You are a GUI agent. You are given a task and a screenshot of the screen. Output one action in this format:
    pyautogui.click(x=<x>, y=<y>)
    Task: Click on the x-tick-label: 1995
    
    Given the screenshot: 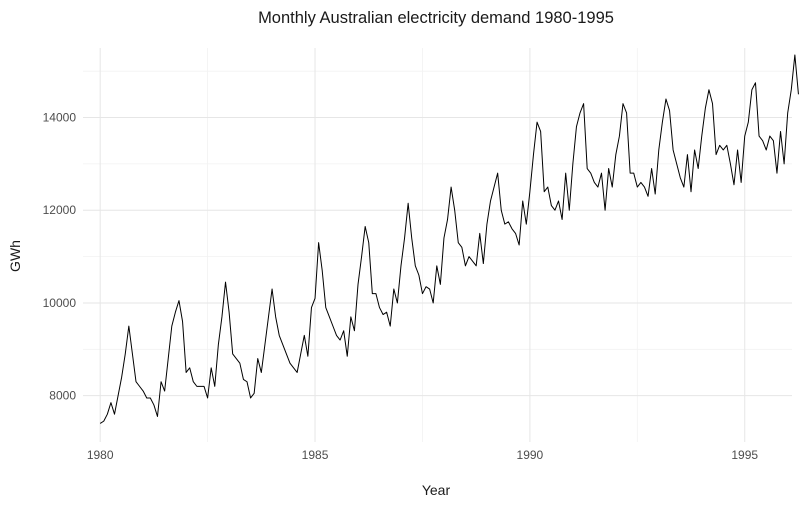 What is the action you would take?
    pyautogui.click(x=744, y=455)
    